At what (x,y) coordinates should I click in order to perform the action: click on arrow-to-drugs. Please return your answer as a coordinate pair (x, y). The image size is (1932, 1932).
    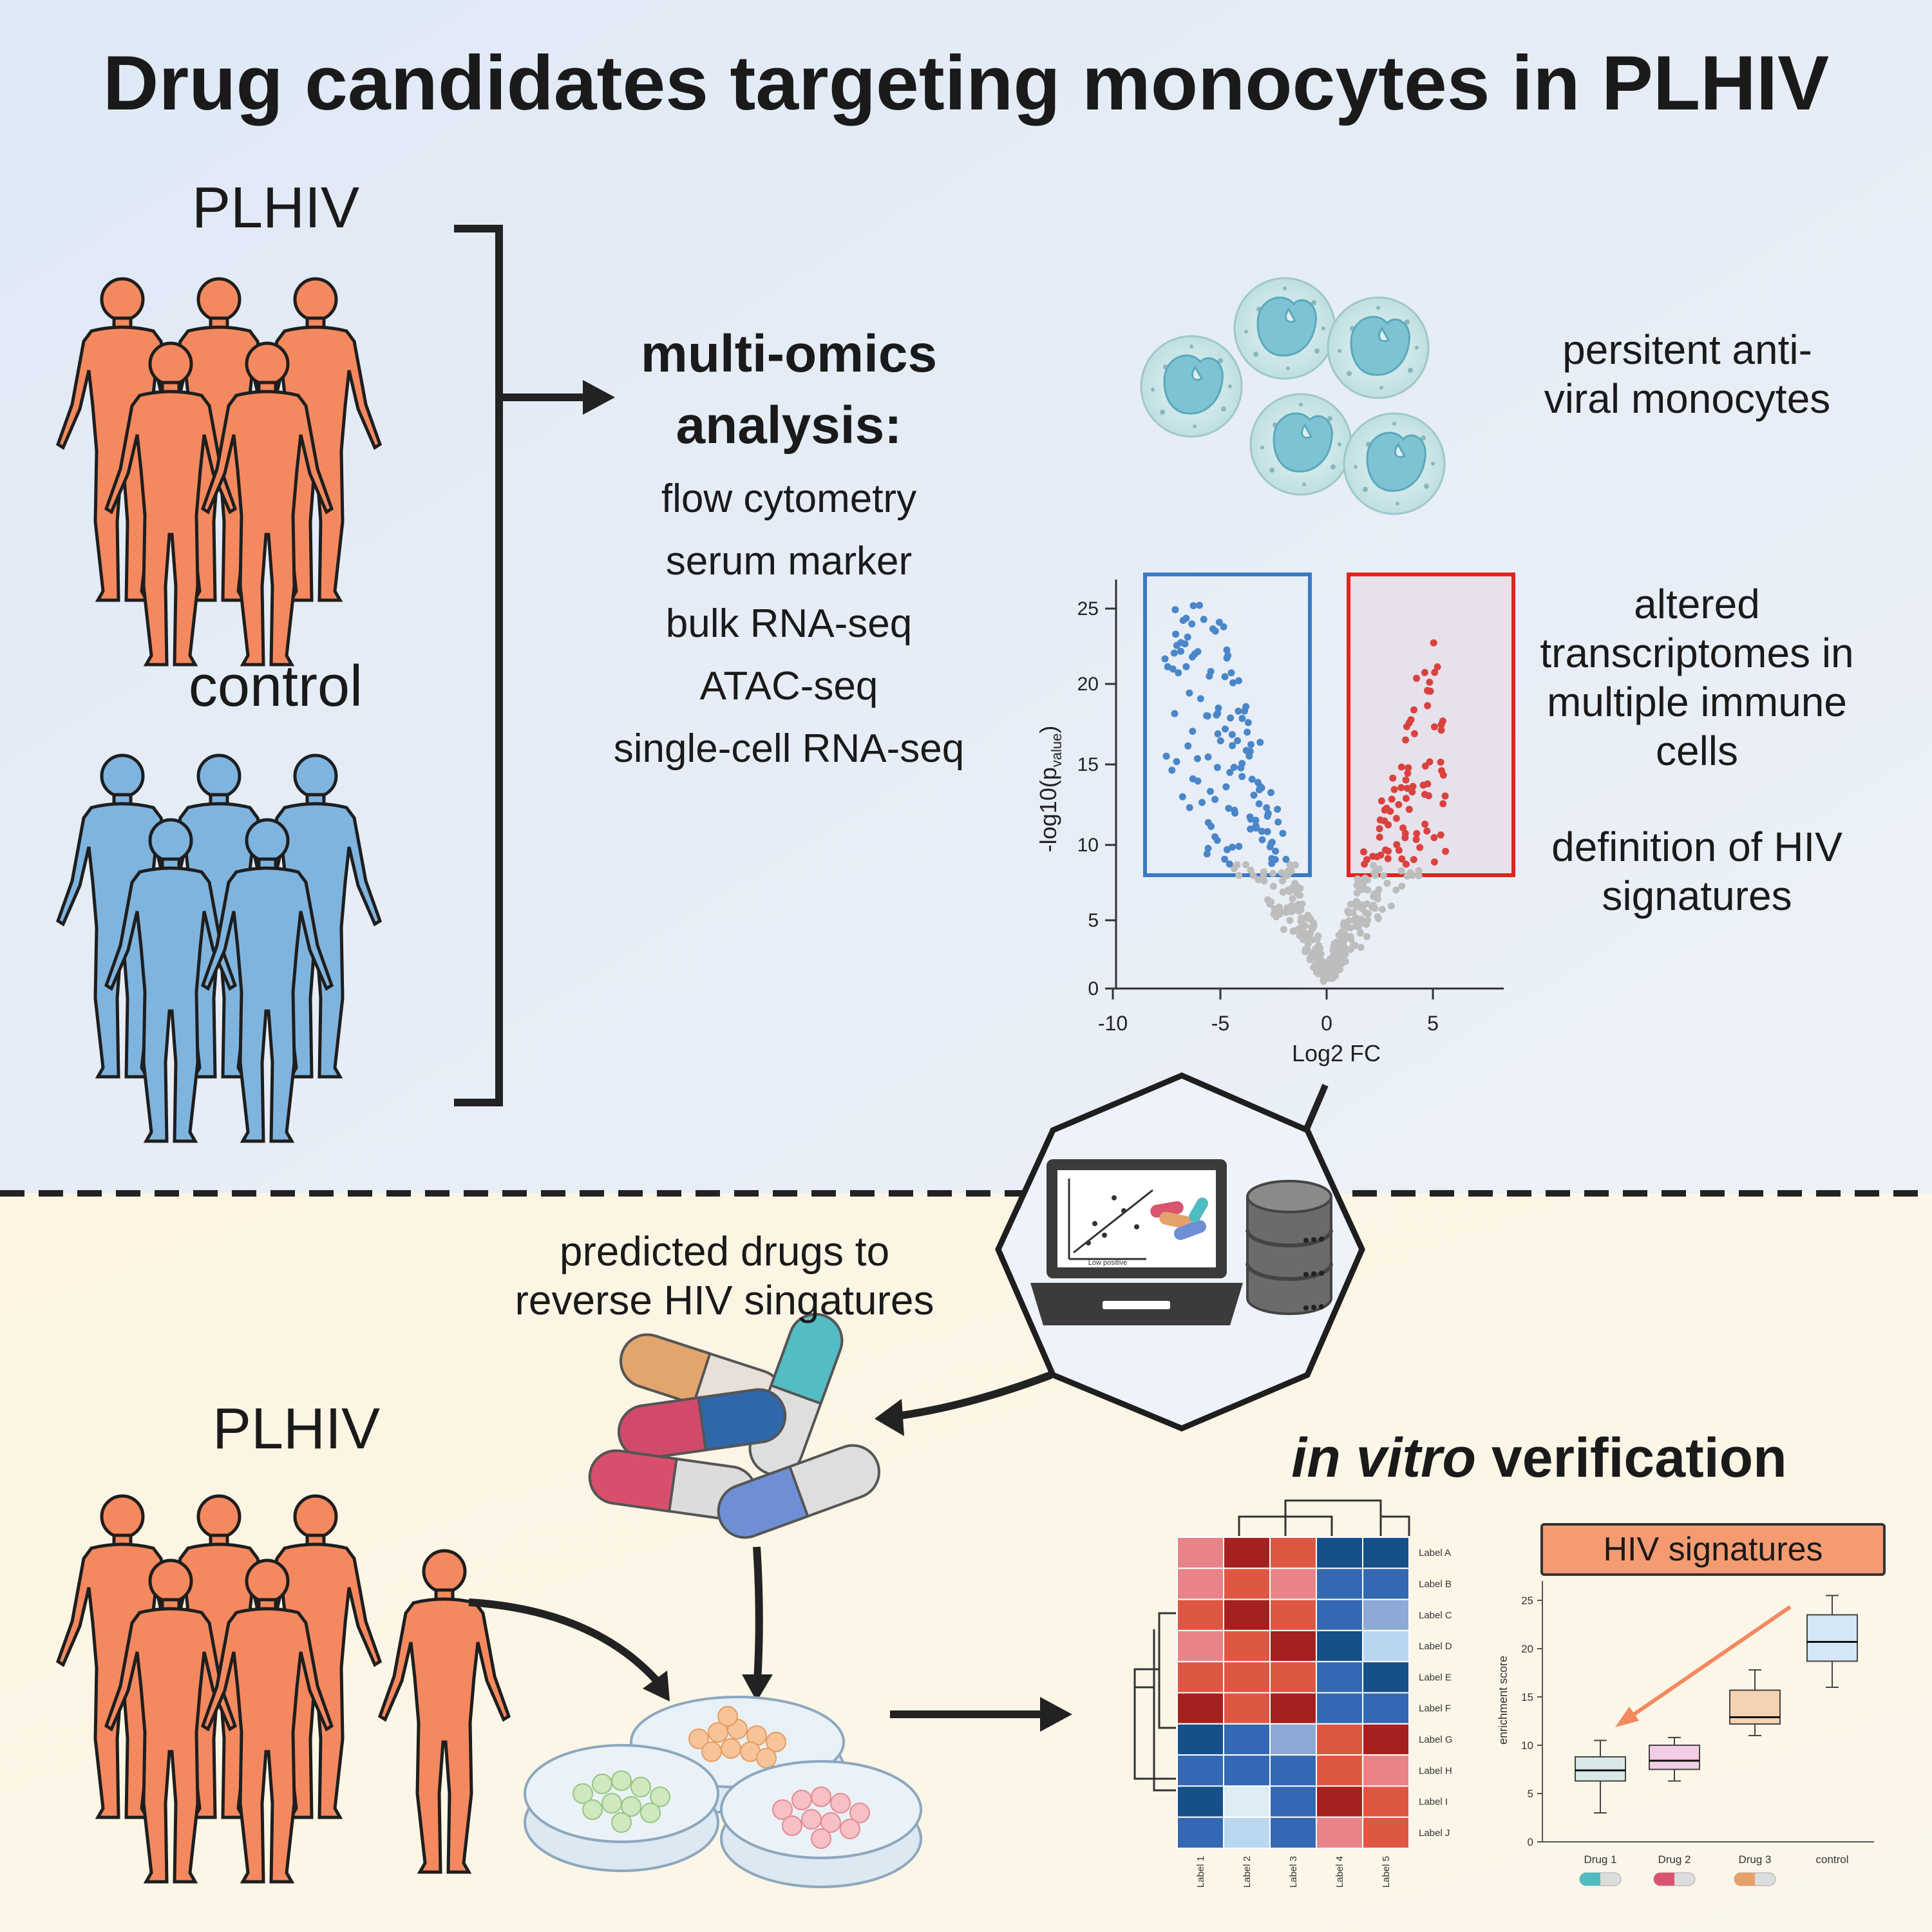
    Looking at the image, I should click on (972, 1396).